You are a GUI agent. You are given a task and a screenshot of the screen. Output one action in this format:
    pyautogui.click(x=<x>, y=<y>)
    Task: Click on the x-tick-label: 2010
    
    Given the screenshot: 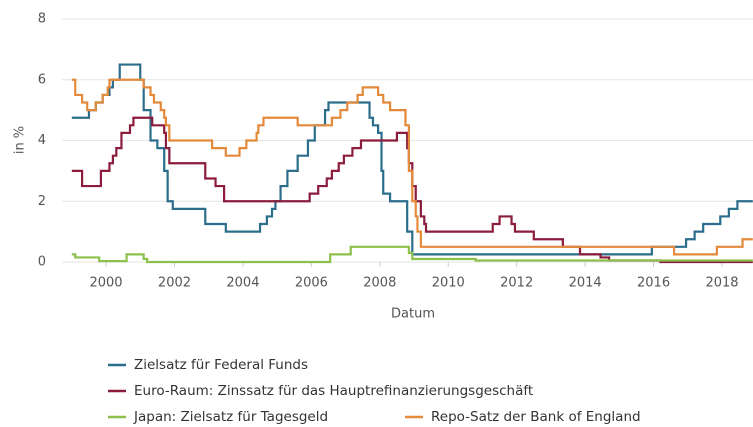 What is the action you would take?
    pyautogui.click(x=448, y=283)
    